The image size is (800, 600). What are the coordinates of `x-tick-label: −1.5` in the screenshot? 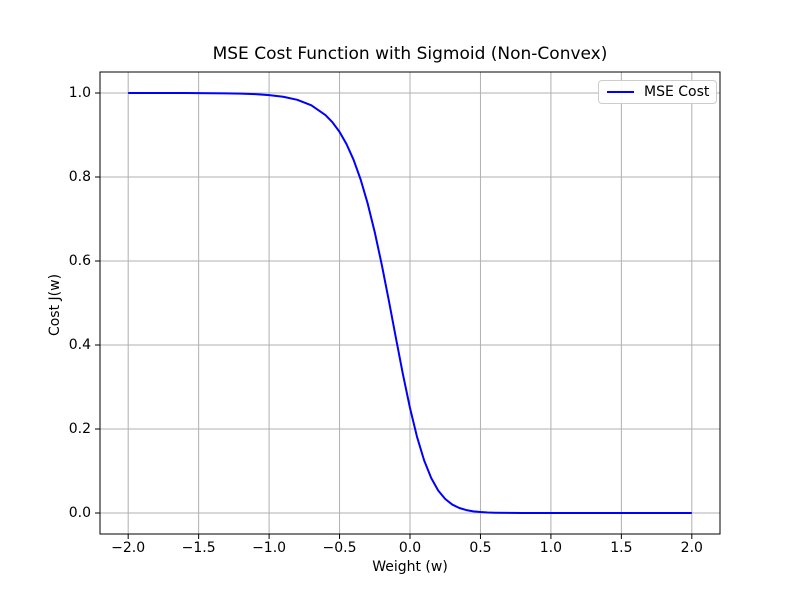 It's located at (198, 548).